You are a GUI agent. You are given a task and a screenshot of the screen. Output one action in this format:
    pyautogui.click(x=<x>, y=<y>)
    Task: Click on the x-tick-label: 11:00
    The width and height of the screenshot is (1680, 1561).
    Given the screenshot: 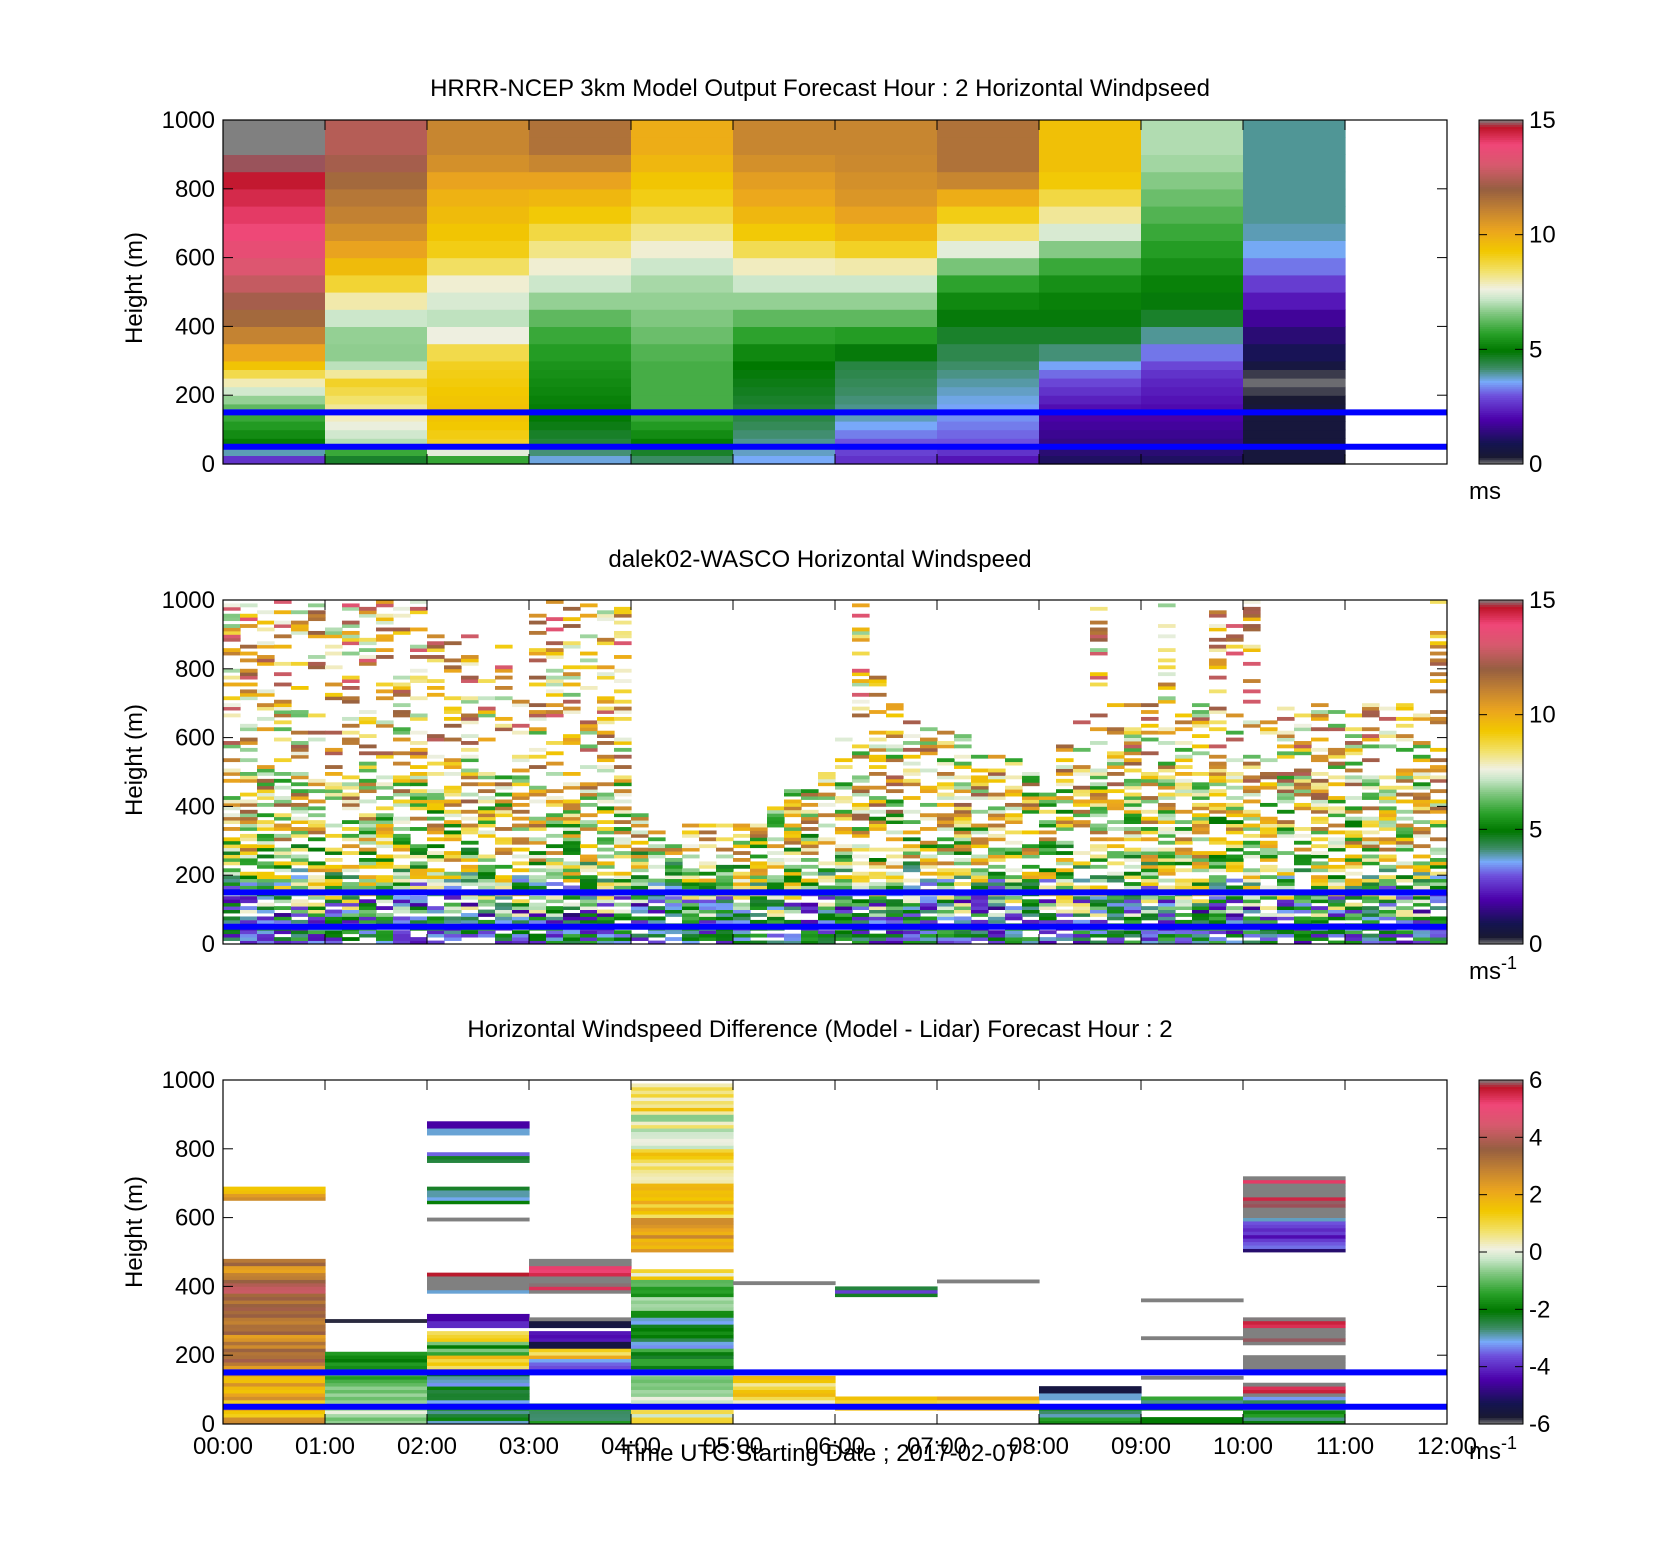 What is the action you would take?
    pyautogui.click(x=1345, y=1446)
    